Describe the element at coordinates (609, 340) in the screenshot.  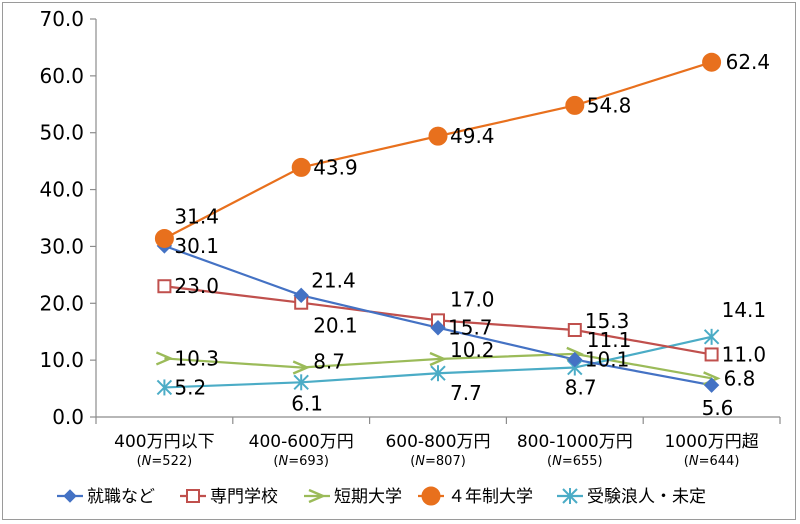
I see `data-label-2: 11.1` at that location.